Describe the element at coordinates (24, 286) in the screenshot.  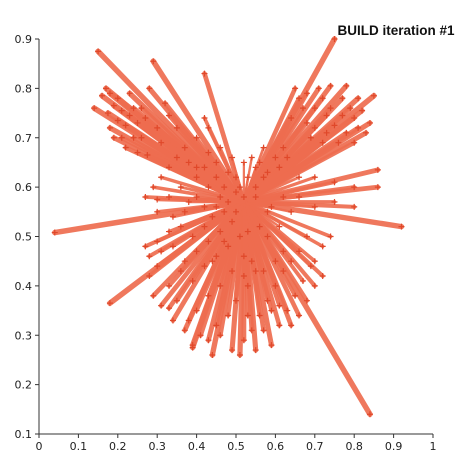
I see `y-tick-label: 0.4` at that location.